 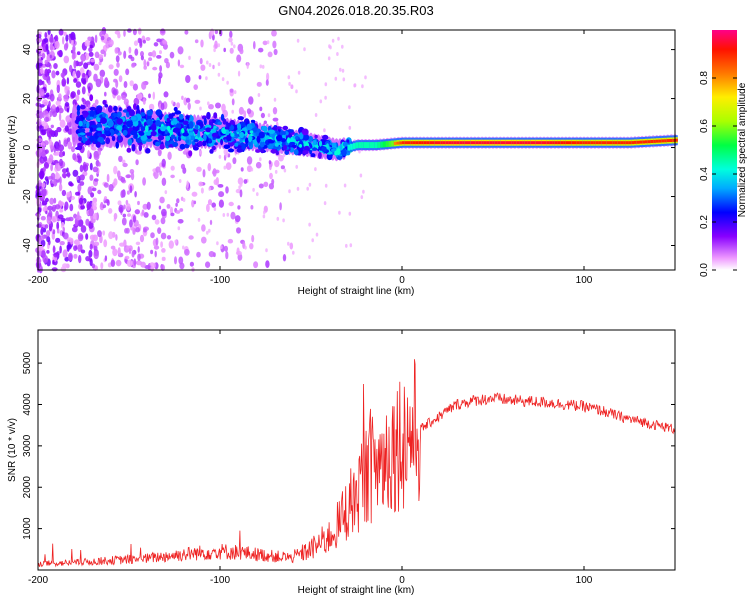 What do you see at coordinates (355, 10) in the screenshot?
I see `chart-title: GN04.2026.018.20.35.R03` at bounding box center [355, 10].